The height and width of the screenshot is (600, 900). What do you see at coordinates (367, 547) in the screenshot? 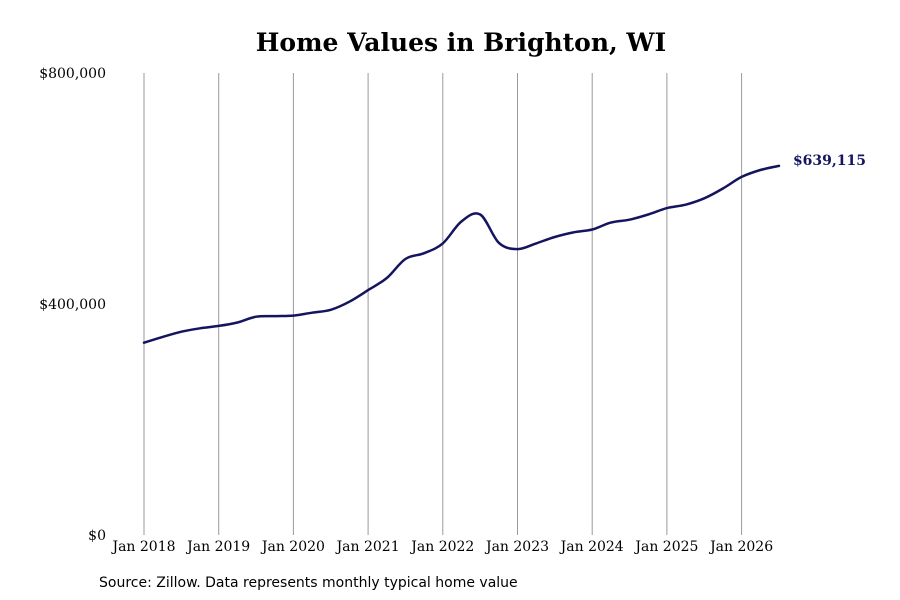
I see `x-tick-label: Jan 2021` at bounding box center [367, 547].